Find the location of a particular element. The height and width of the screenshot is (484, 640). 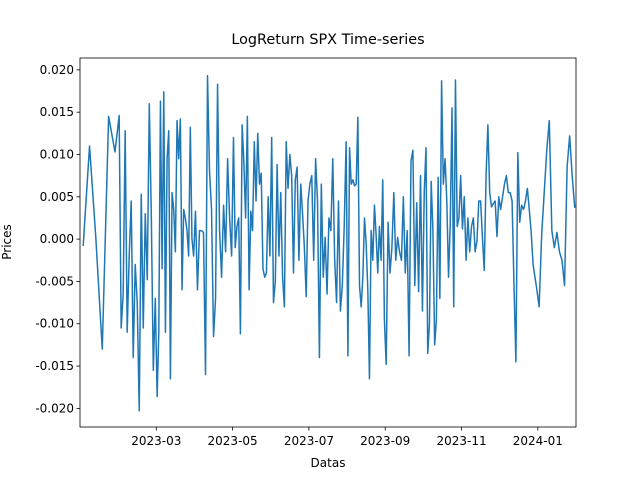

x-tick-label: 2023-05 is located at coordinates (233, 441).